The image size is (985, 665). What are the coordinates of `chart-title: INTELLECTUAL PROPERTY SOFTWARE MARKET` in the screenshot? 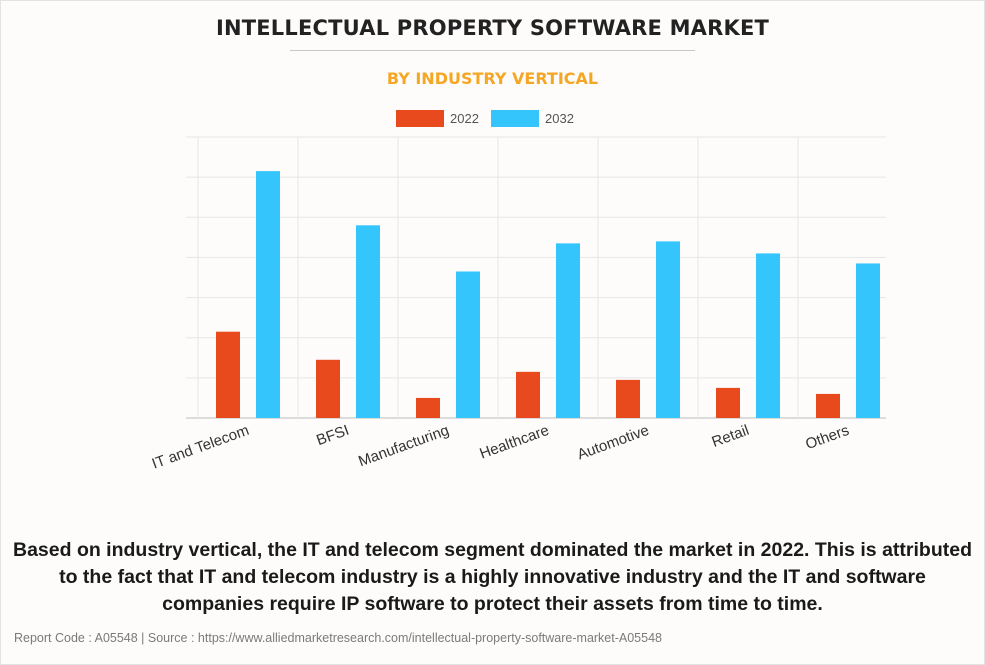 It's located at (492, 28).